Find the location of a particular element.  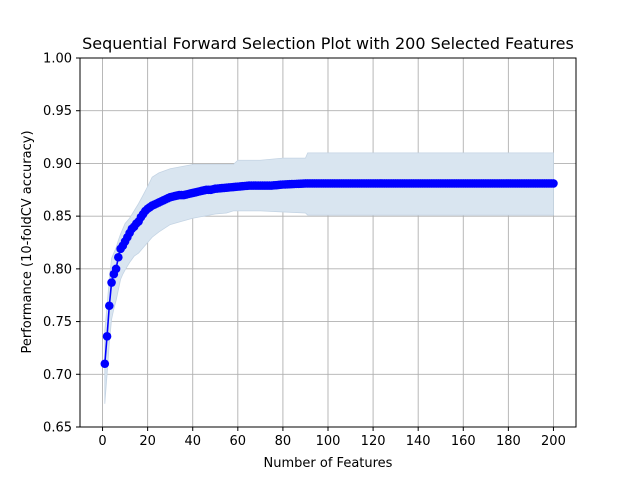

x-tick-label: 120 is located at coordinates (373, 441).